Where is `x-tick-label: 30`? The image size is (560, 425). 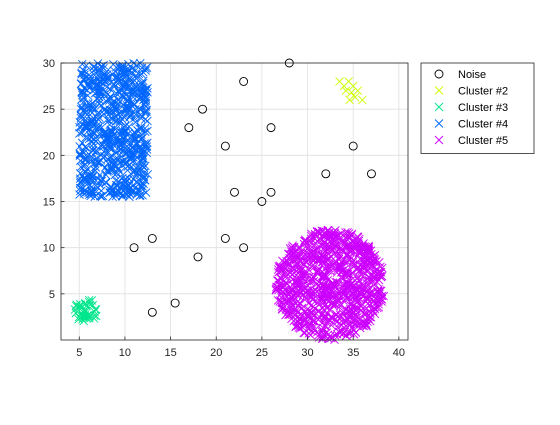 x-tick-label: 30 is located at coordinates (307, 353).